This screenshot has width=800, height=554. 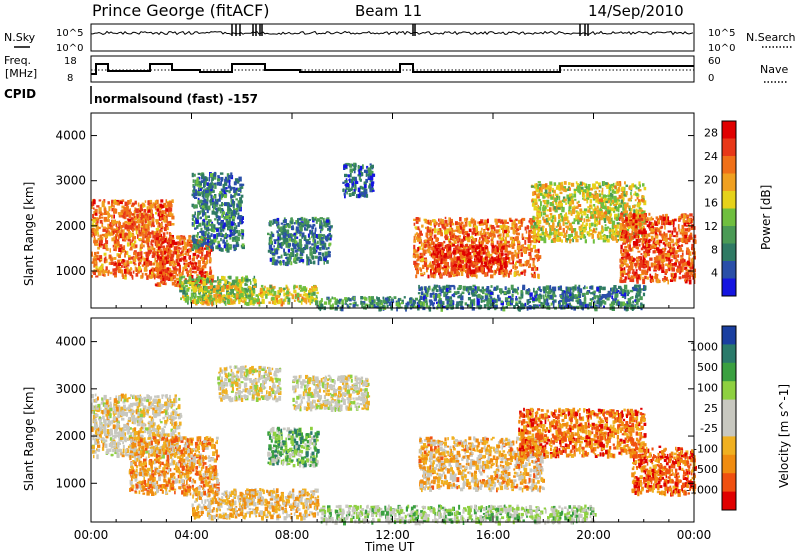 What do you see at coordinates (392, 30) in the screenshot?
I see `nsky-trace` at bounding box center [392, 30].